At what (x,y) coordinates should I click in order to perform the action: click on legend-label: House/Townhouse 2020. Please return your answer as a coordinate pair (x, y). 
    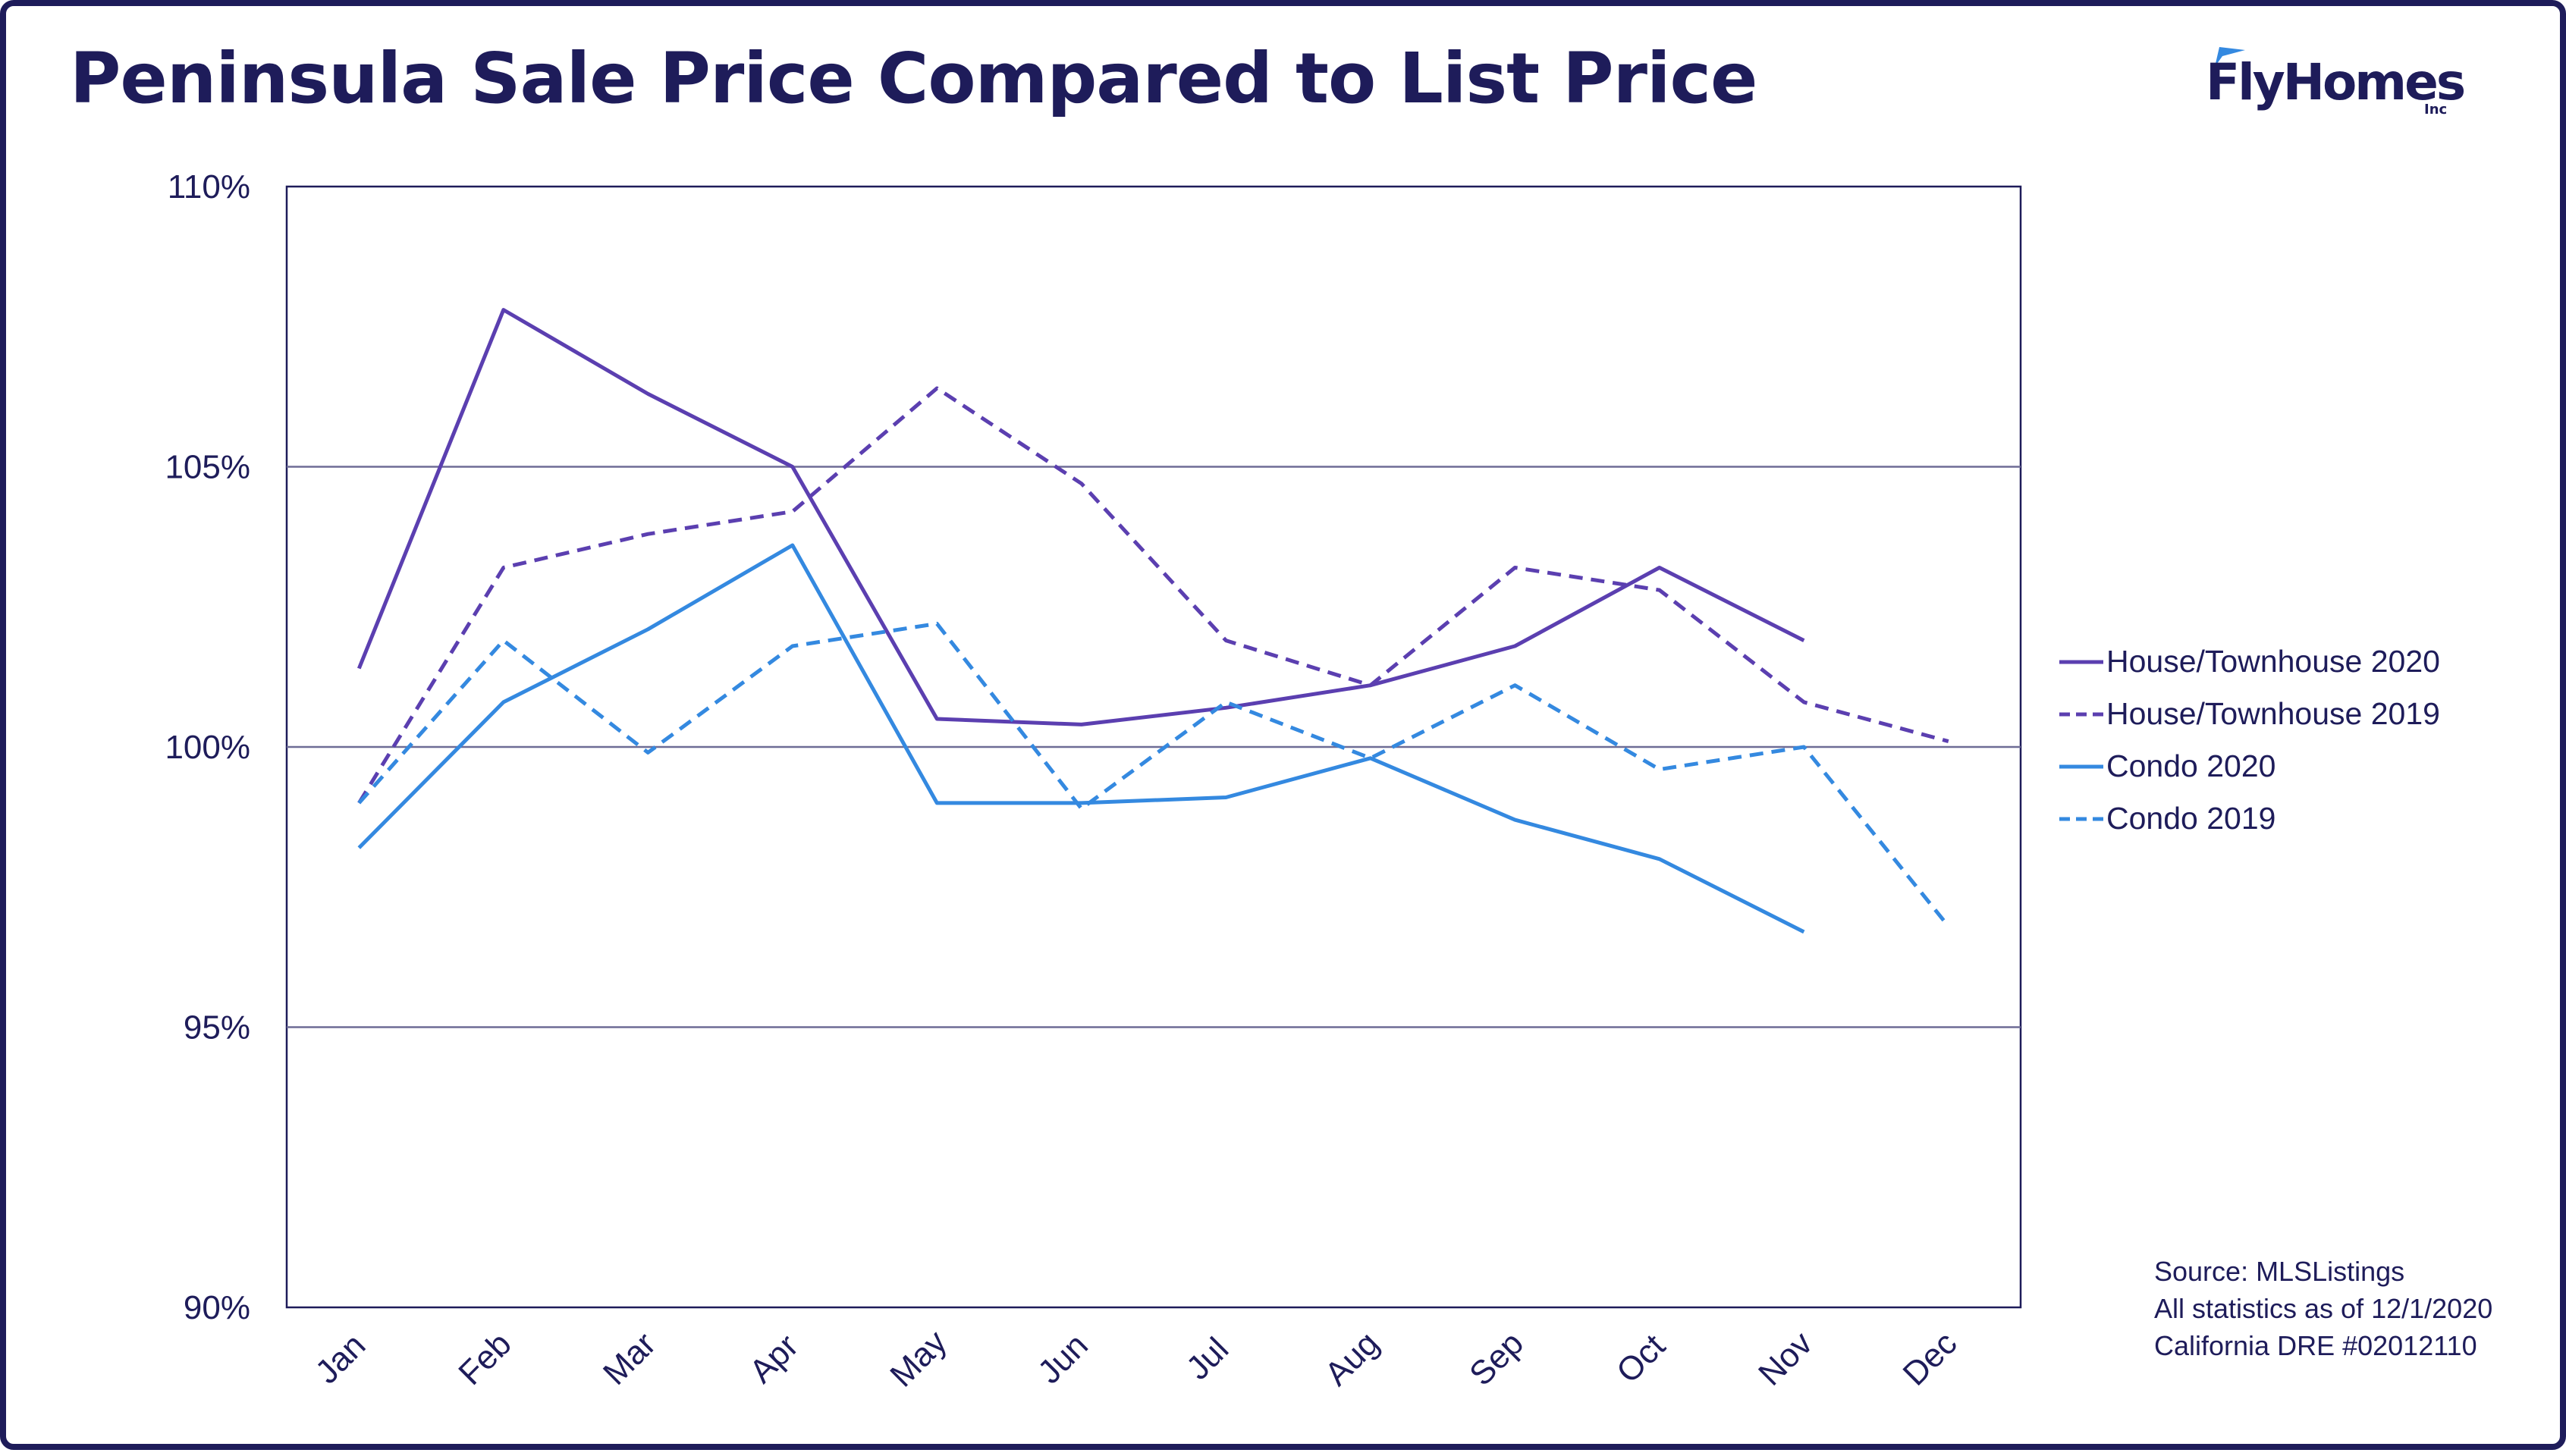
    Looking at the image, I should click on (2273, 661).